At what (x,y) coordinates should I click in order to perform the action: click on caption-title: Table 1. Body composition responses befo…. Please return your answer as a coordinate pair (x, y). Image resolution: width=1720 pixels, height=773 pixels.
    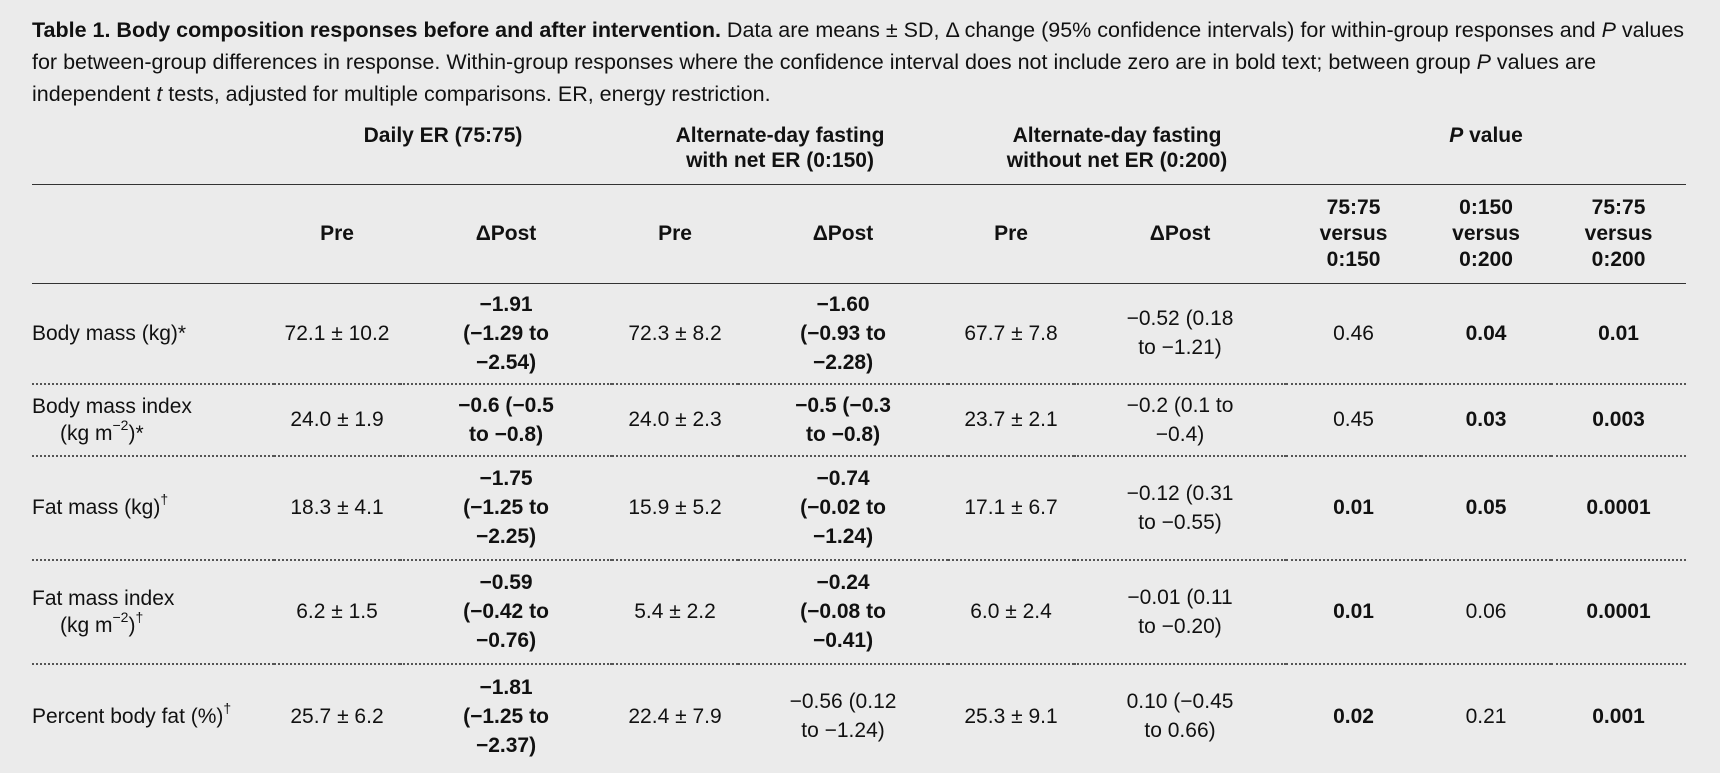
    Looking at the image, I should click on (376, 30).